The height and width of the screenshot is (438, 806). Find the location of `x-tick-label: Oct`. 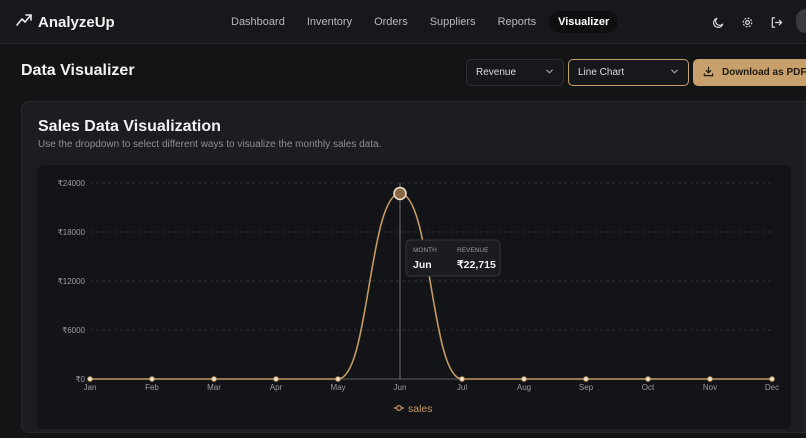

x-tick-label: Oct is located at coordinates (648, 387).